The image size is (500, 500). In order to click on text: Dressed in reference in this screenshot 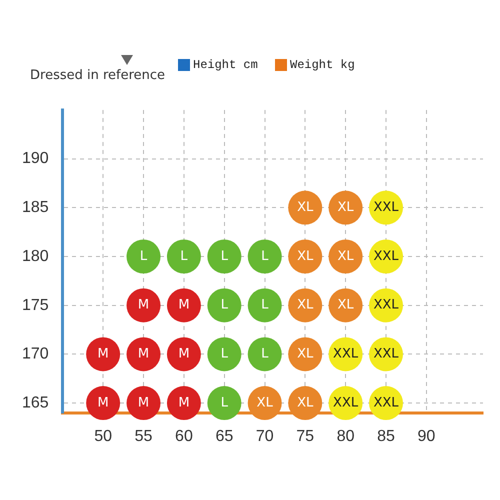, I will do `click(98, 75)`.